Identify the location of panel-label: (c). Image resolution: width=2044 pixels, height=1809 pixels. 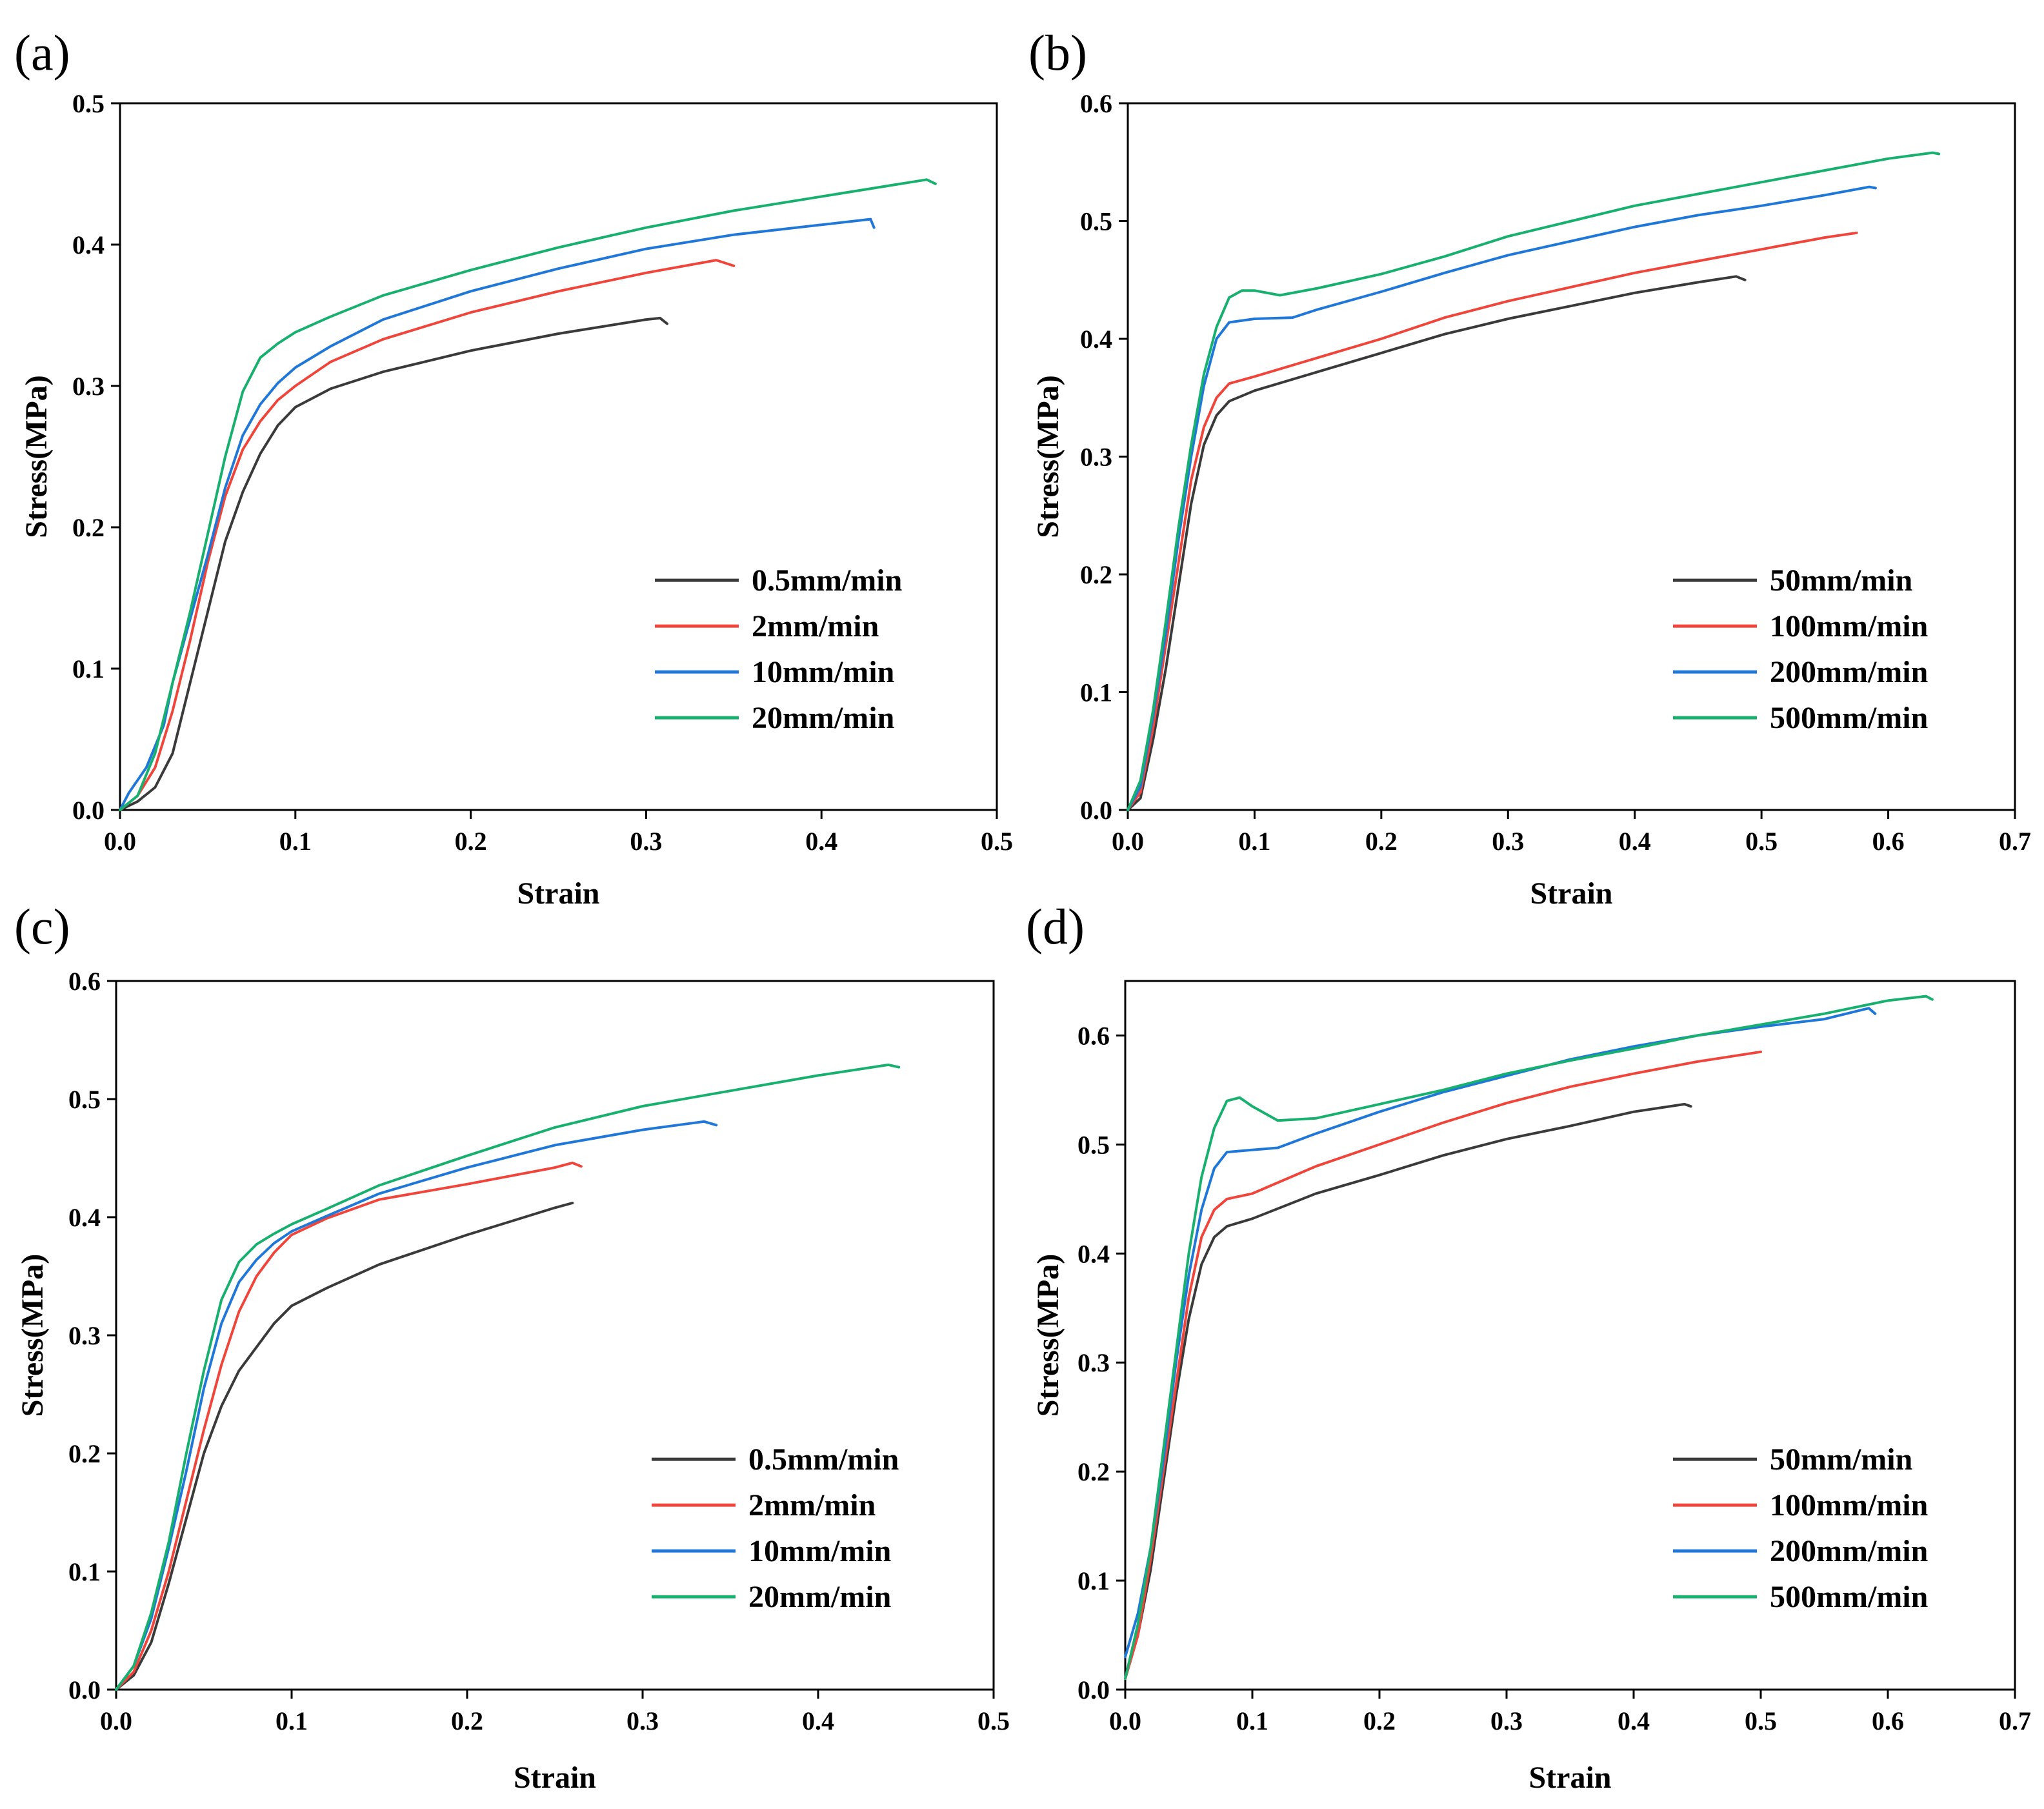
(42, 926).